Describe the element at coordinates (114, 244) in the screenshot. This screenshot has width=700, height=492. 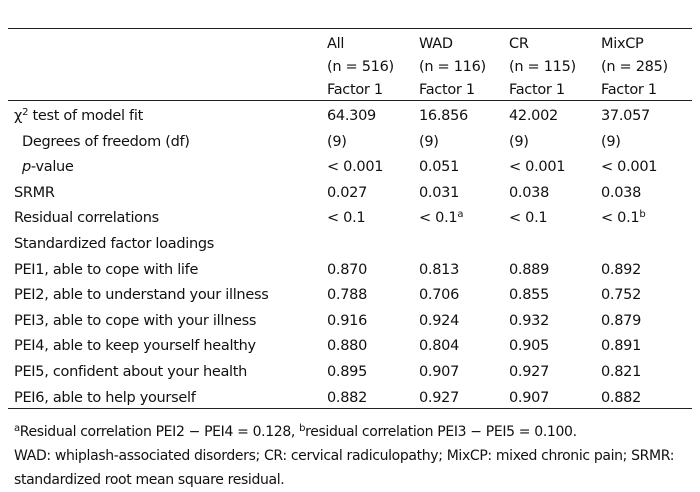
I see `row-label: Standardized factor loadings` at that location.